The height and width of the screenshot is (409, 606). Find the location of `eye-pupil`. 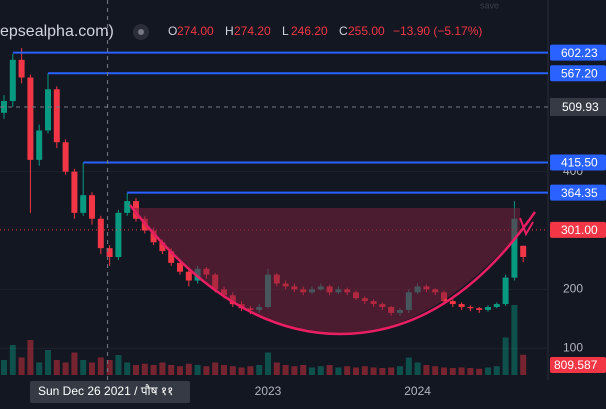

eye-pupil is located at coordinates (141, 32).